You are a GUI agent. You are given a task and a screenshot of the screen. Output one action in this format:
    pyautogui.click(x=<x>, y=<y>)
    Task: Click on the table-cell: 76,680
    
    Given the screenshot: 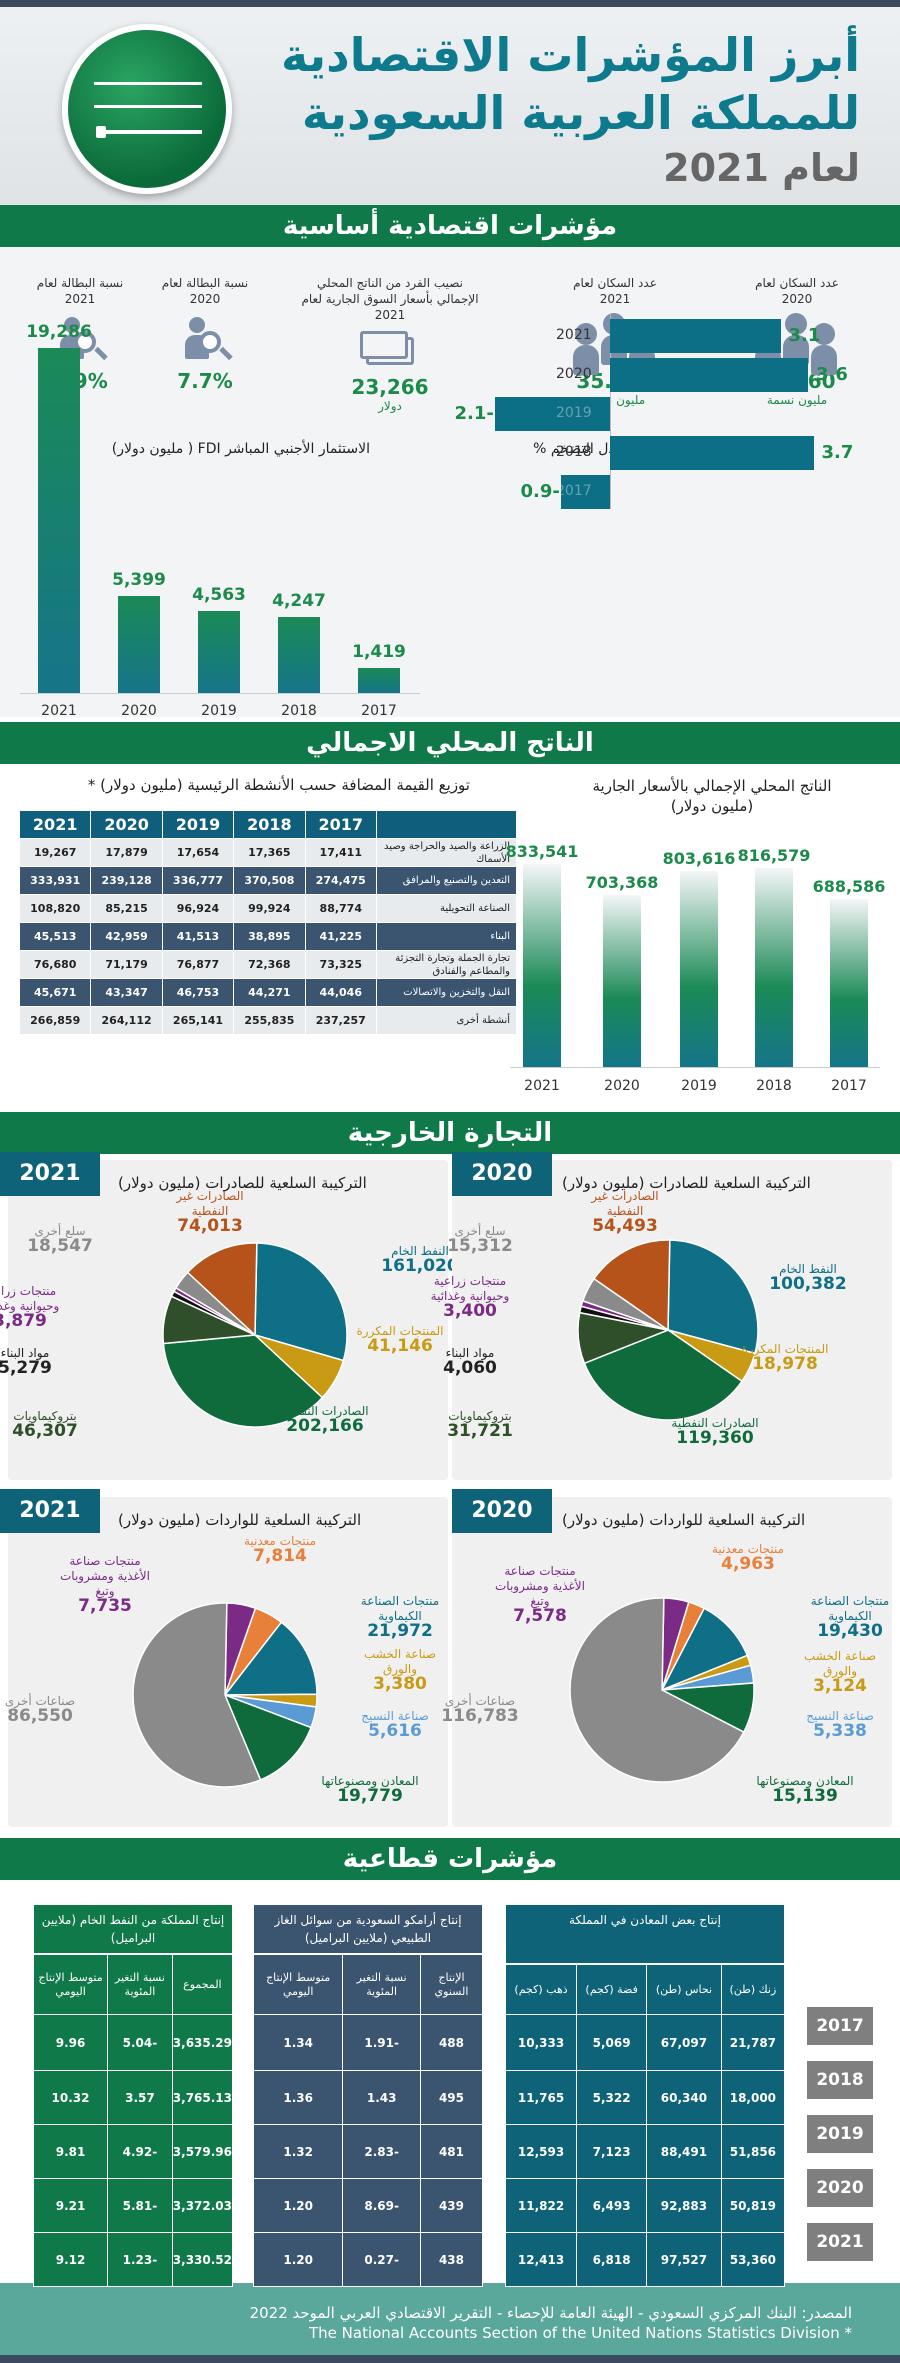 What is the action you would take?
    pyautogui.click(x=55, y=964)
    